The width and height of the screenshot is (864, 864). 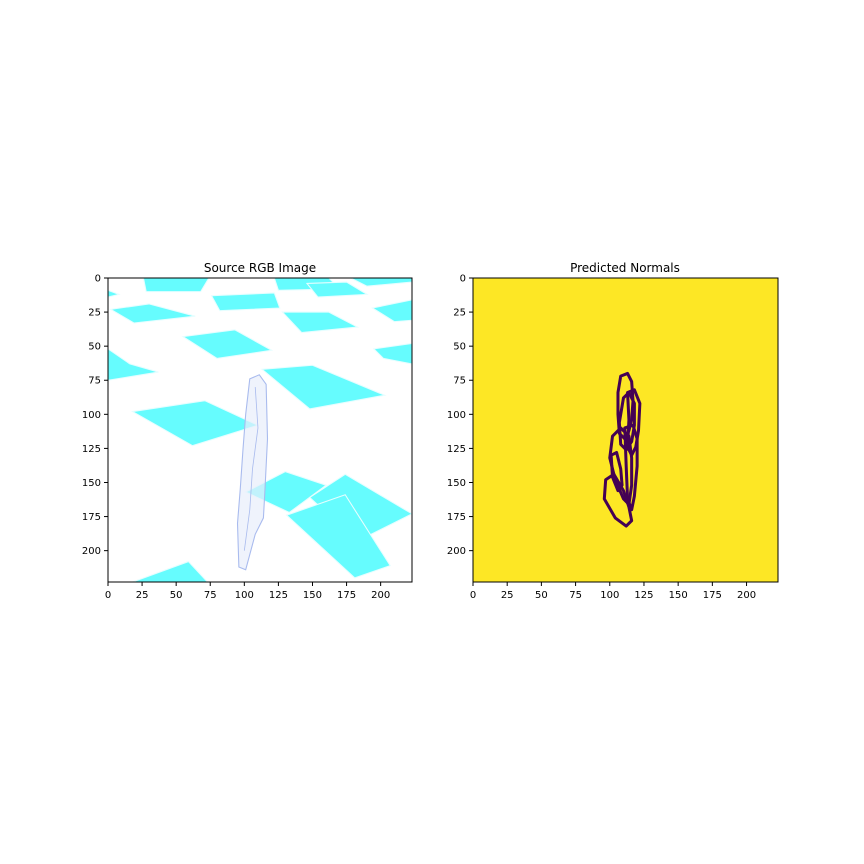 I want to click on predicted-normals-x-ticks: 0 25 50 75 100 125 150 175 200, so click(x=613, y=591).